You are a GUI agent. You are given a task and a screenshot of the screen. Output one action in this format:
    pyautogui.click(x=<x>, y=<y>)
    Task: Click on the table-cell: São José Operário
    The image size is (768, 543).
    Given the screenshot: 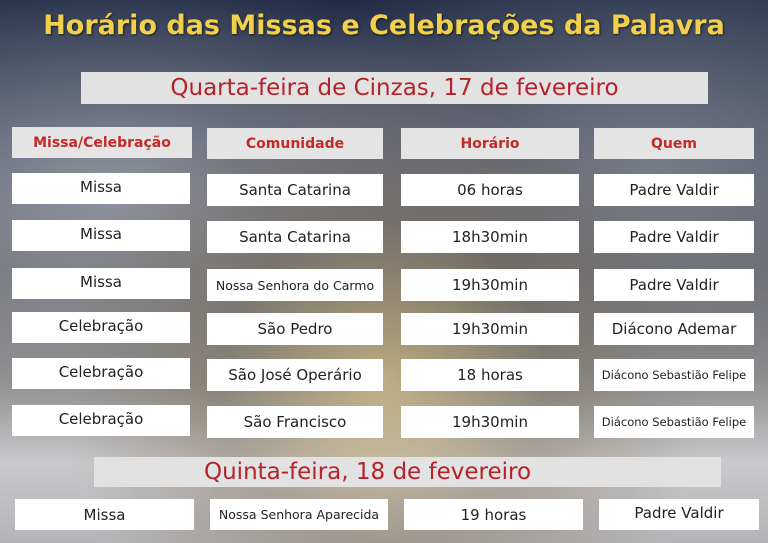 What is the action you would take?
    pyautogui.click(x=295, y=375)
    